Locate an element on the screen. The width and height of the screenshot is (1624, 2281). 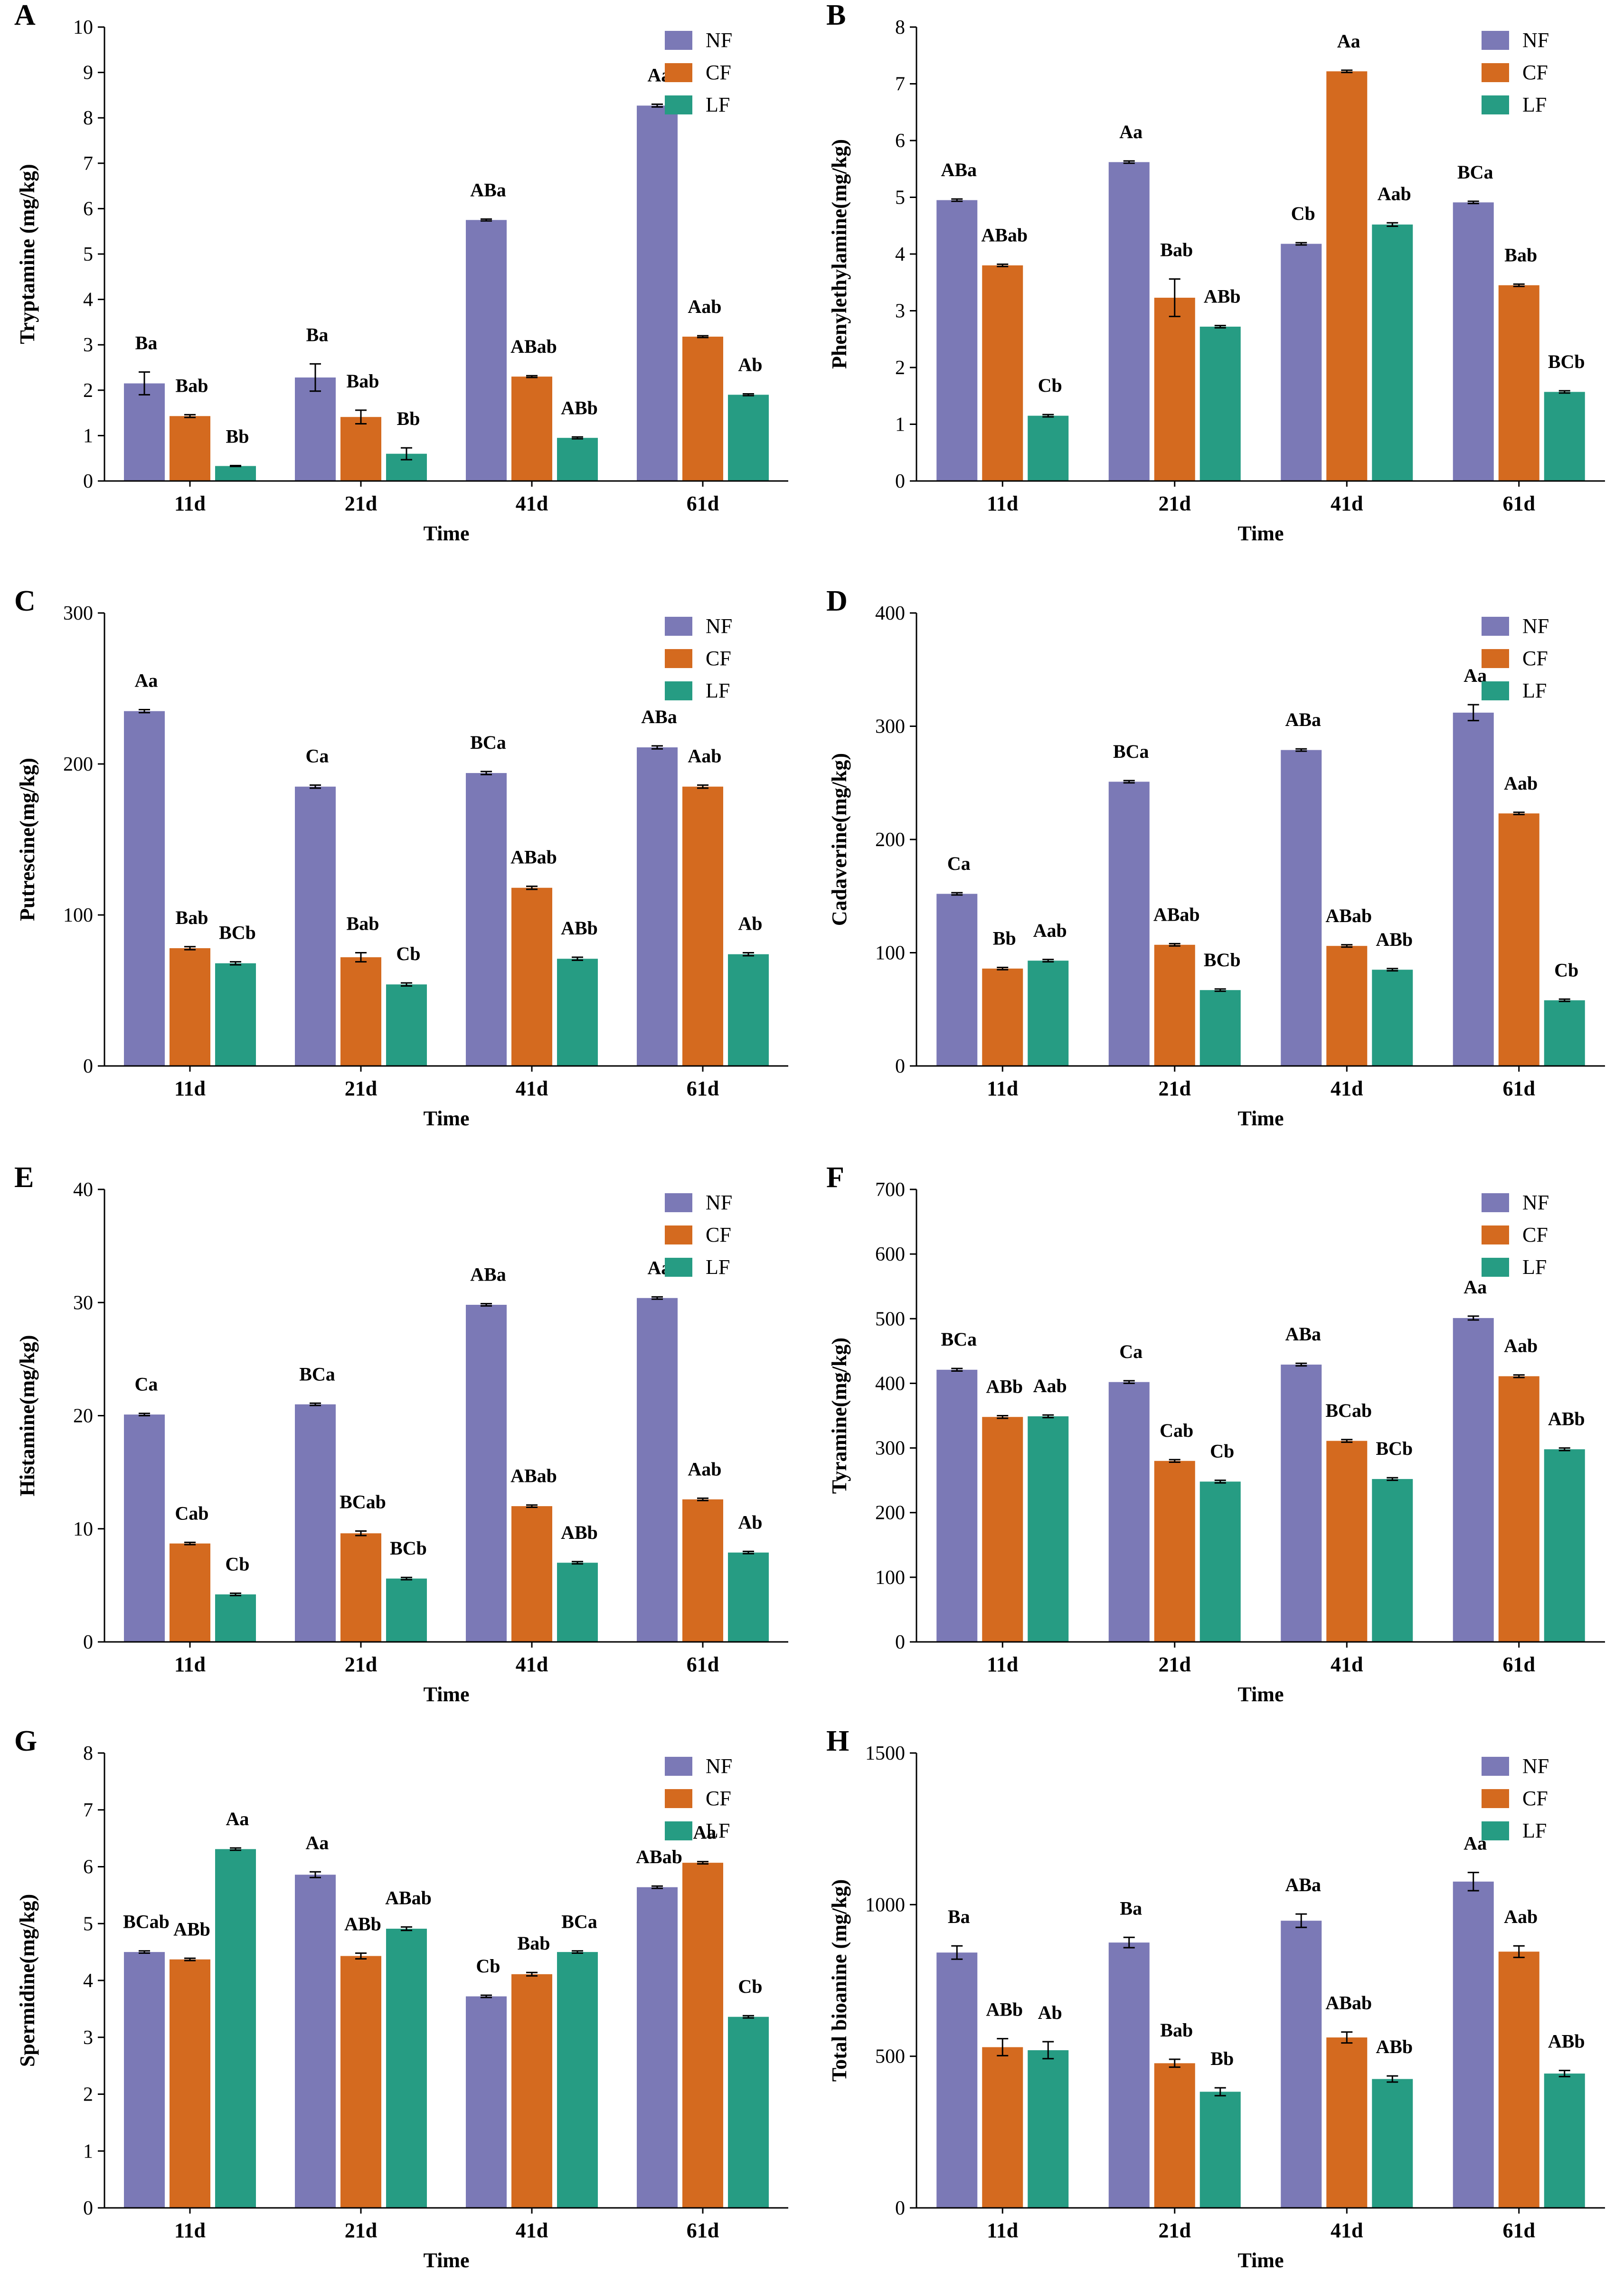
y-tick-label: 300 is located at coordinates (78, 613).